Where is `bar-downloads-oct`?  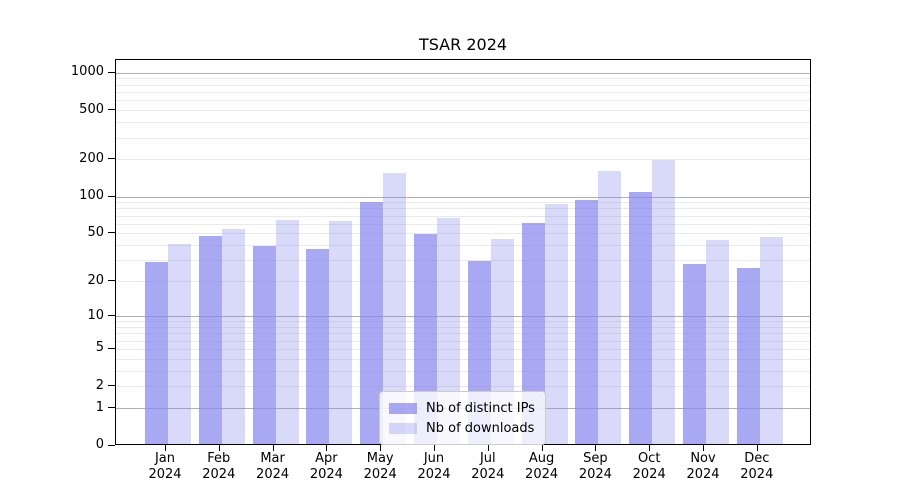
bar-downloads-oct is located at coordinates (664, 301).